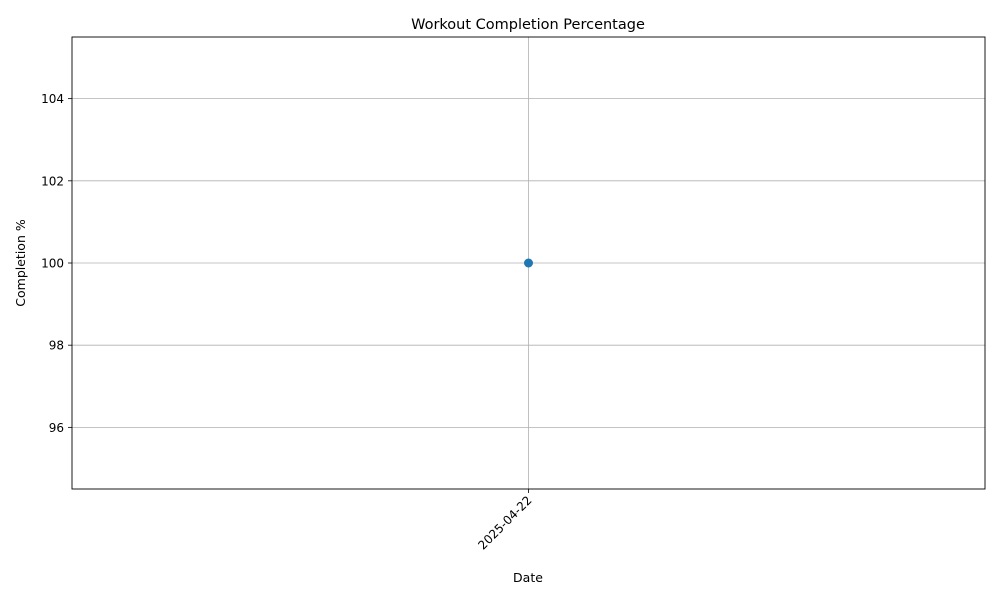  I want to click on y-tick-label: 102, so click(52, 181).